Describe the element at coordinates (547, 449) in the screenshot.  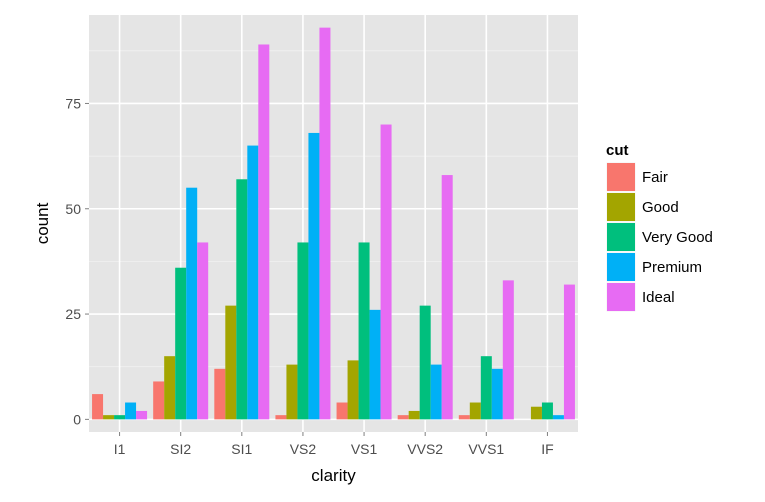
I see `x-tick-label: IF` at that location.